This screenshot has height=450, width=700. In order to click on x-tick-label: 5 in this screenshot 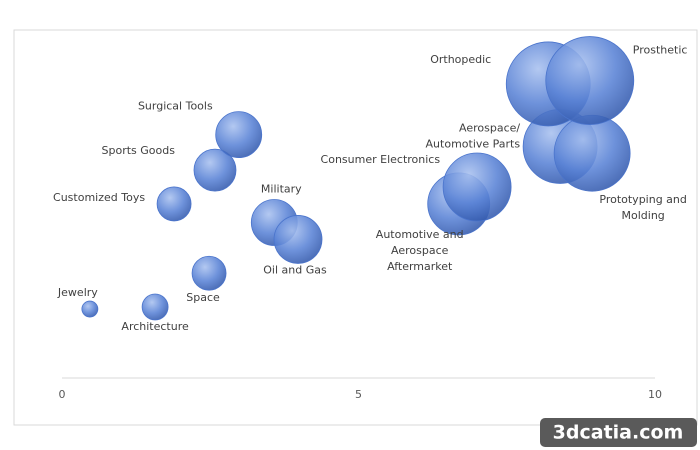, I will do `click(358, 394)`.